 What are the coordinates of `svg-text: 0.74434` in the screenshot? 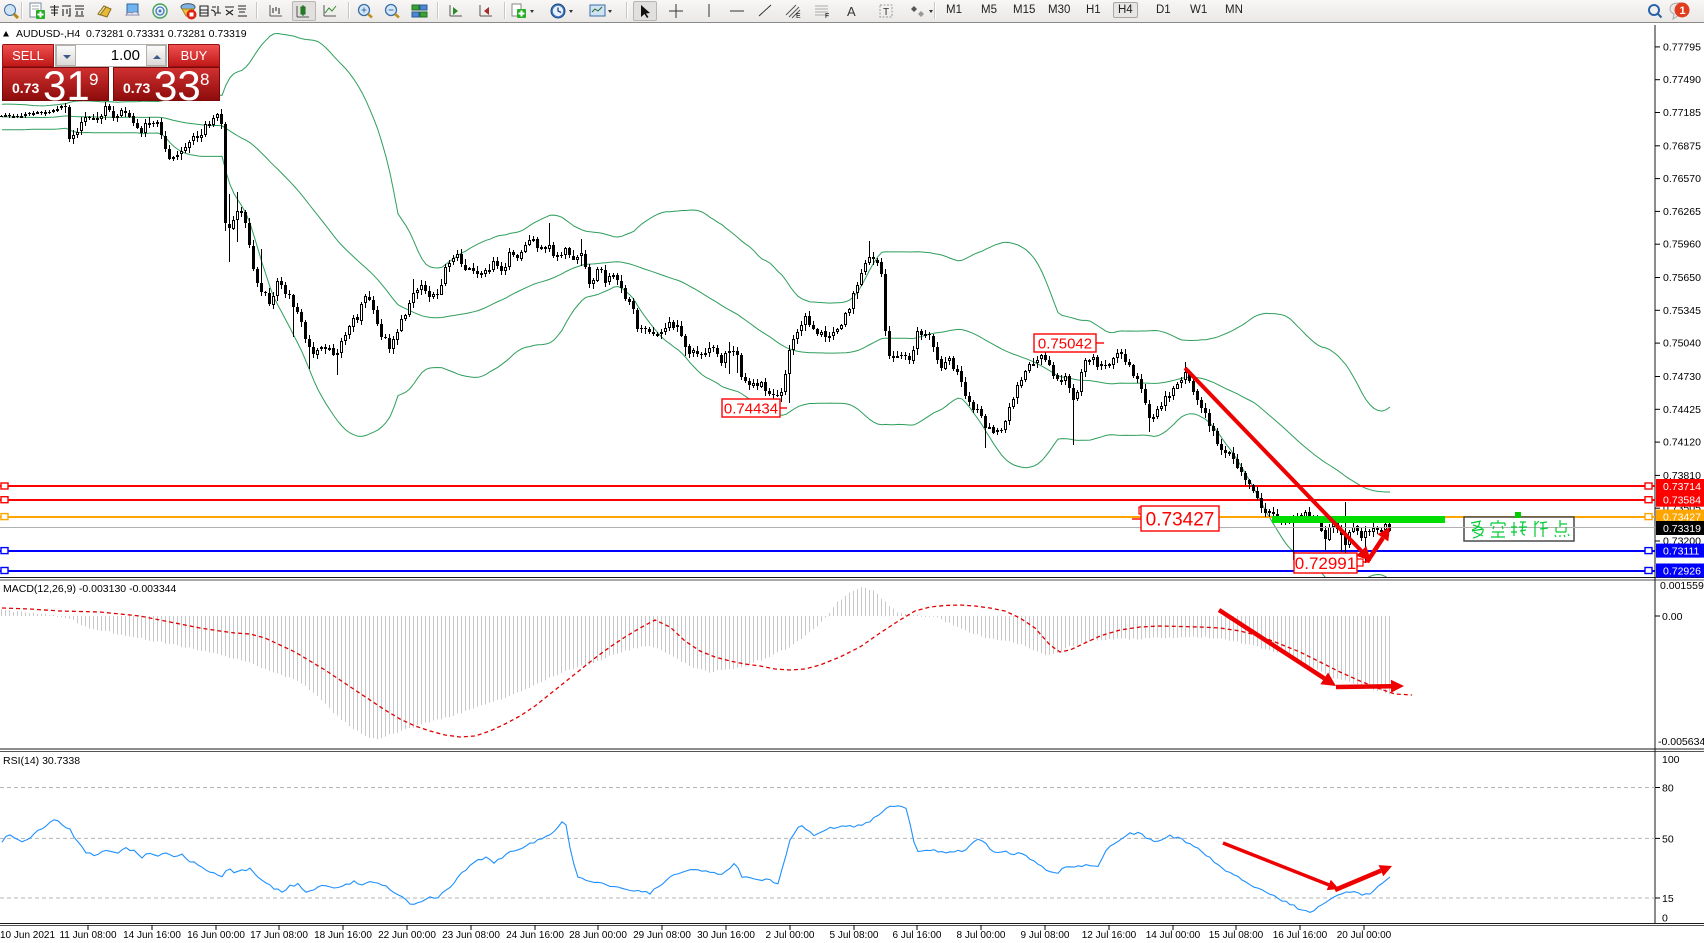 It's located at (751, 408).